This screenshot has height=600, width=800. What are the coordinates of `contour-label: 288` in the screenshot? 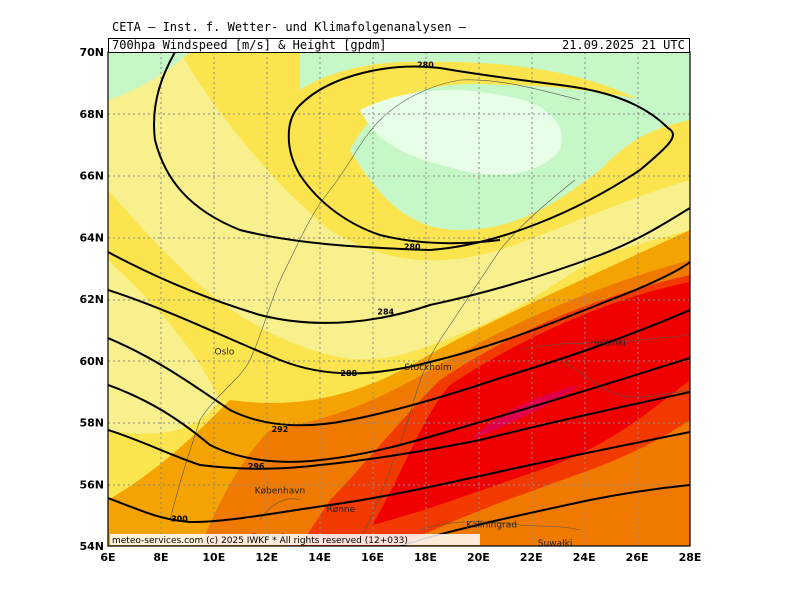 It's located at (348, 373).